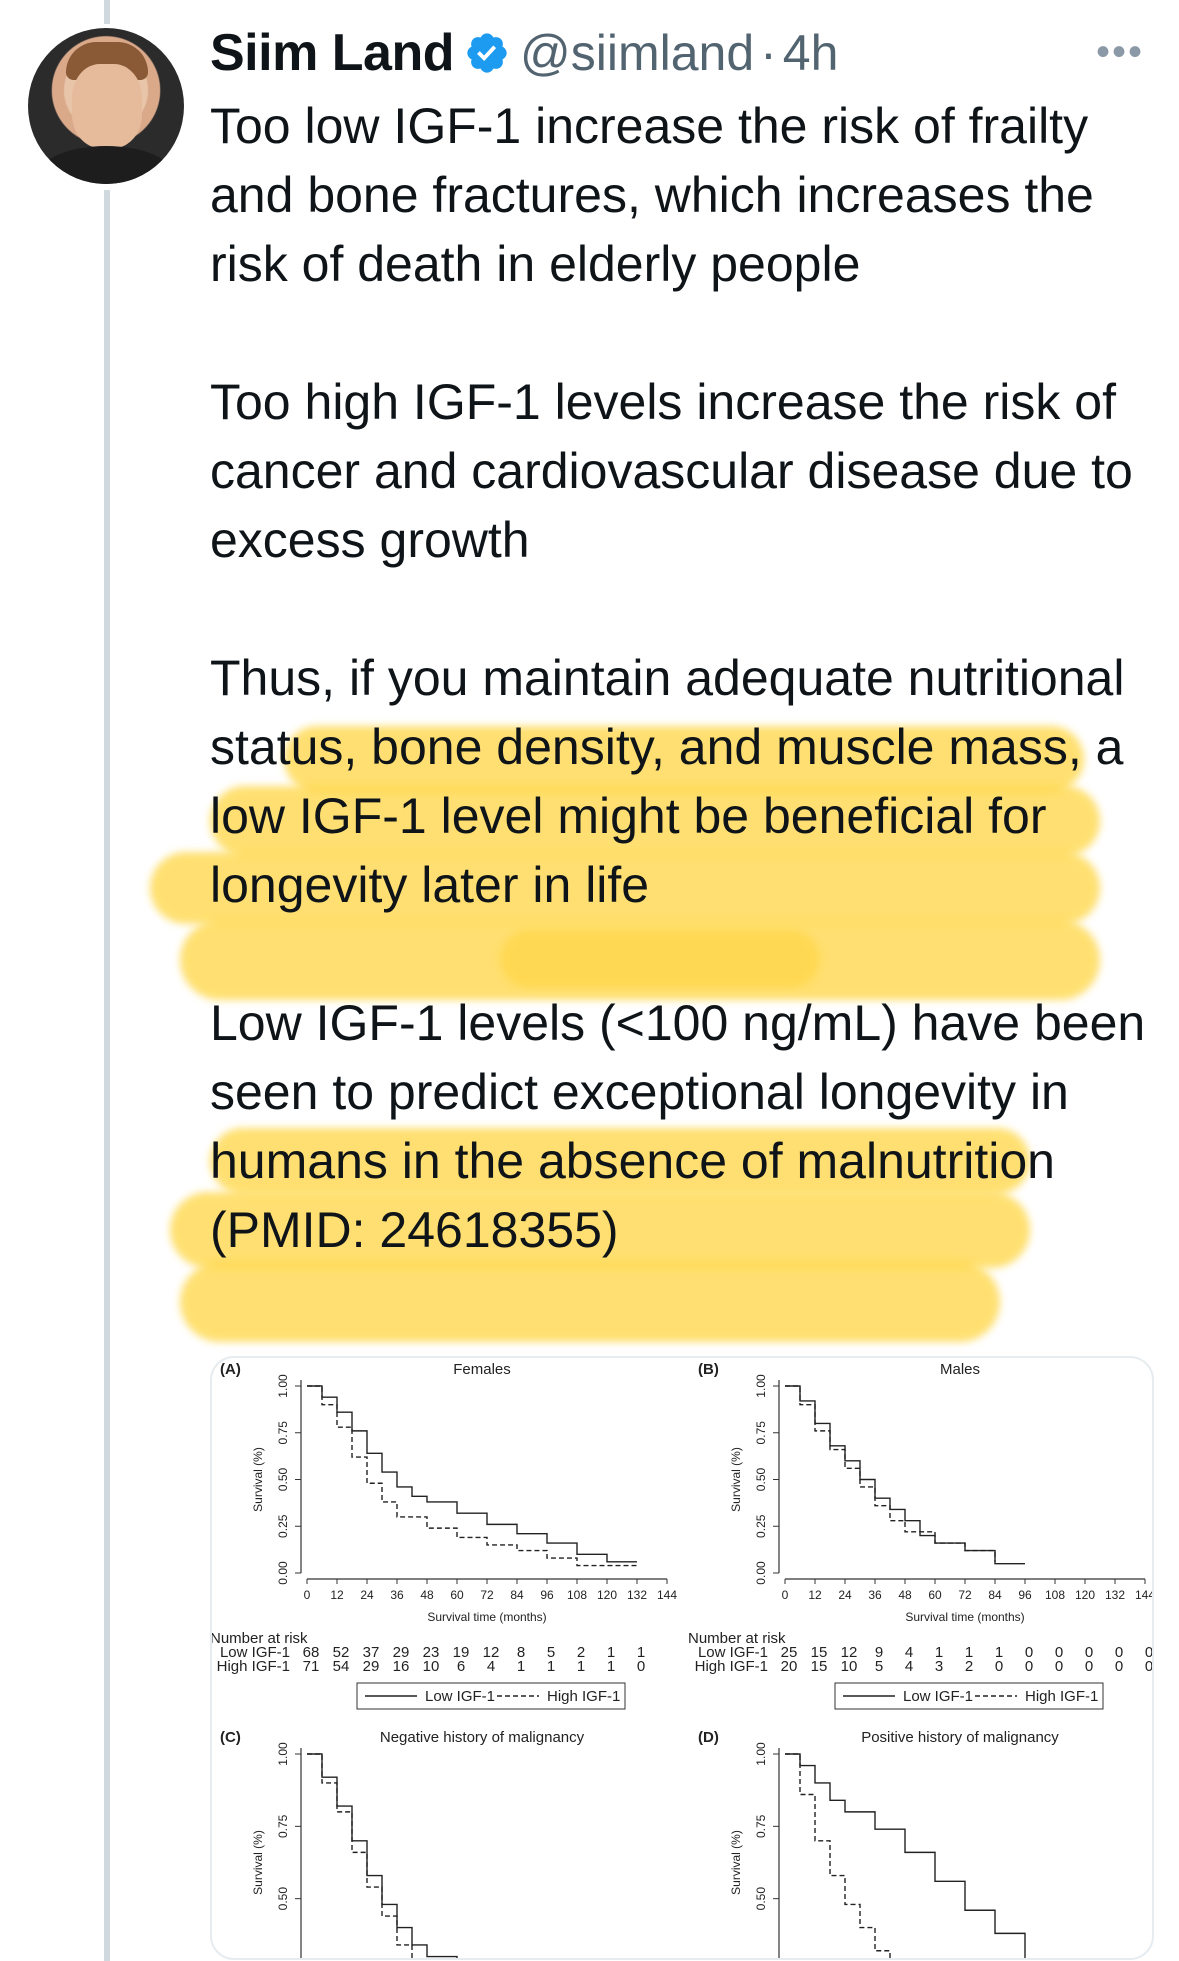 This screenshot has height=1961, width=1179. I want to click on tweet-header: Siim Land @siimland · 4h, so click(524, 53).